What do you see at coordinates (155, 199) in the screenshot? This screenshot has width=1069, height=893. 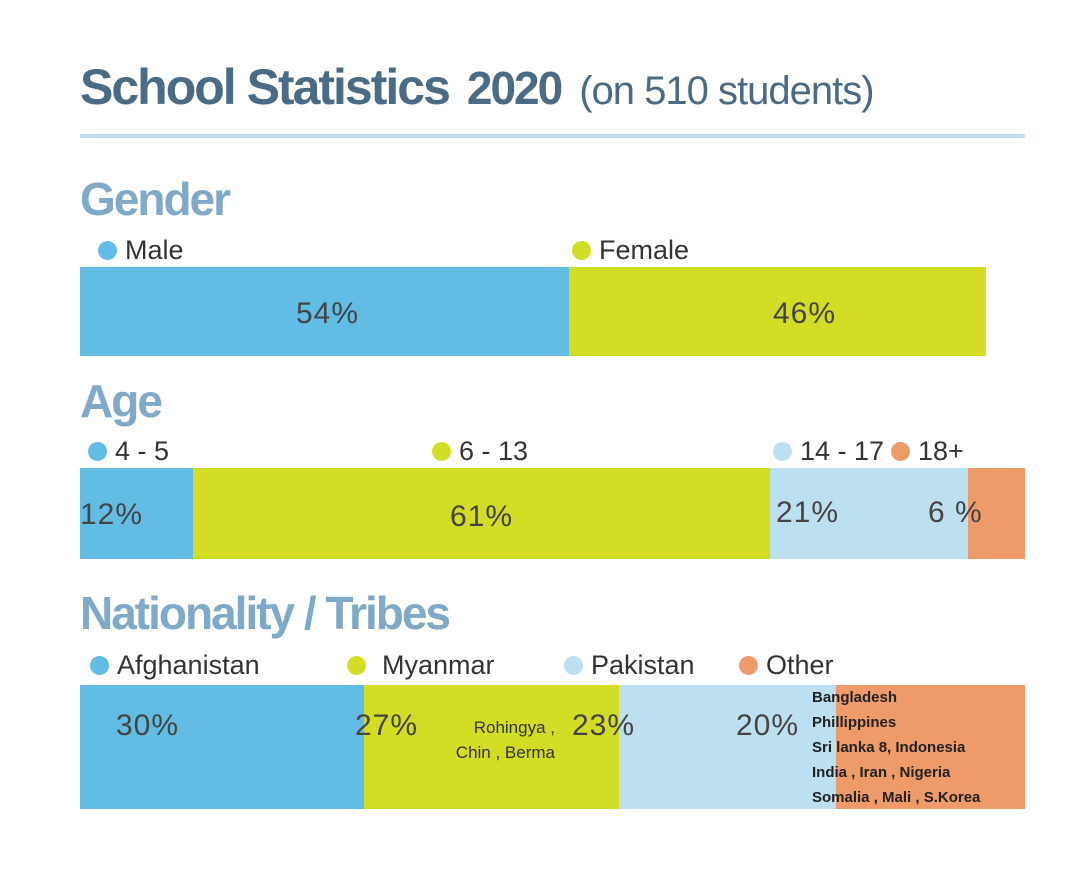 I see `section-title-gender: Gender` at bounding box center [155, 199].